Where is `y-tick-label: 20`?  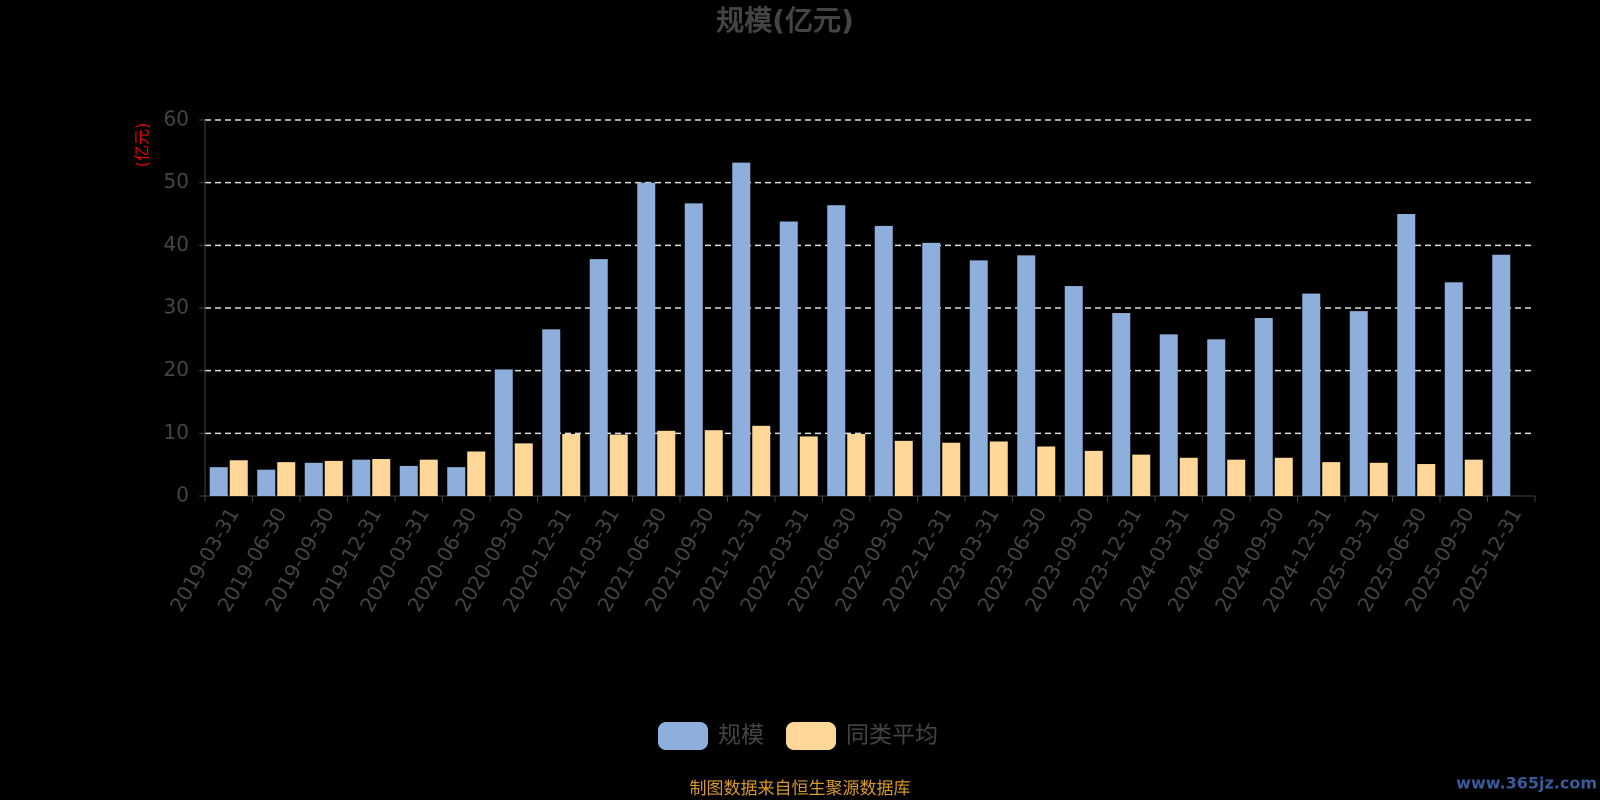
y-tick-label: 20 is located at coordinates (176, 369).